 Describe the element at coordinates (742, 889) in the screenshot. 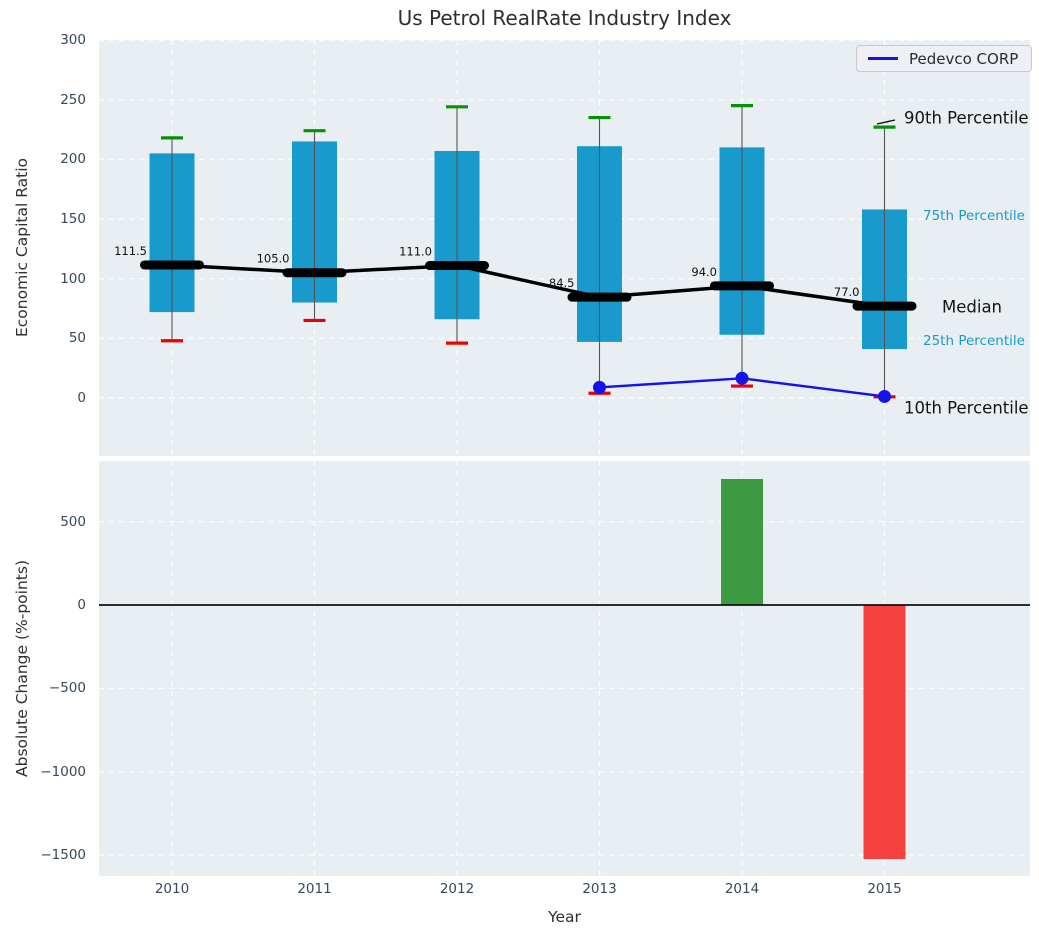

I see `x-tick-label: 2014` at that location.